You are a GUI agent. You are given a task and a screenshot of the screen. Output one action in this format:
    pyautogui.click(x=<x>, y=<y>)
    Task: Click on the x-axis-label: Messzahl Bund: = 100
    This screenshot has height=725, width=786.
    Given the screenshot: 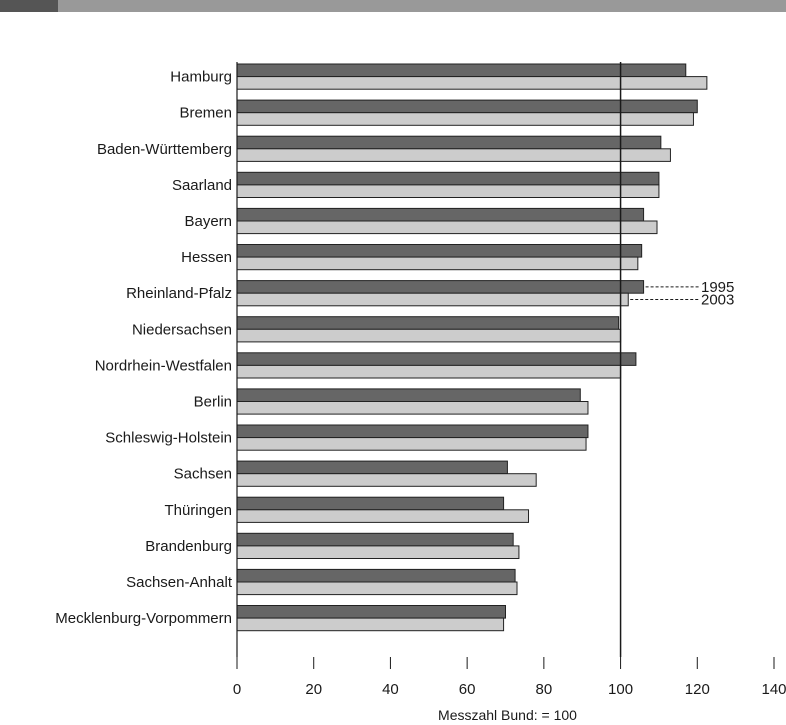 What is the action you would take?
    pyautogui.click(x=507, y=715)
    